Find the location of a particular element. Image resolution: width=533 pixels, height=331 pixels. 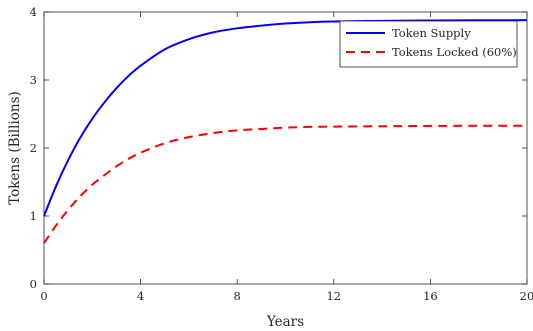

legend-box is located at coordinates (428, 44).